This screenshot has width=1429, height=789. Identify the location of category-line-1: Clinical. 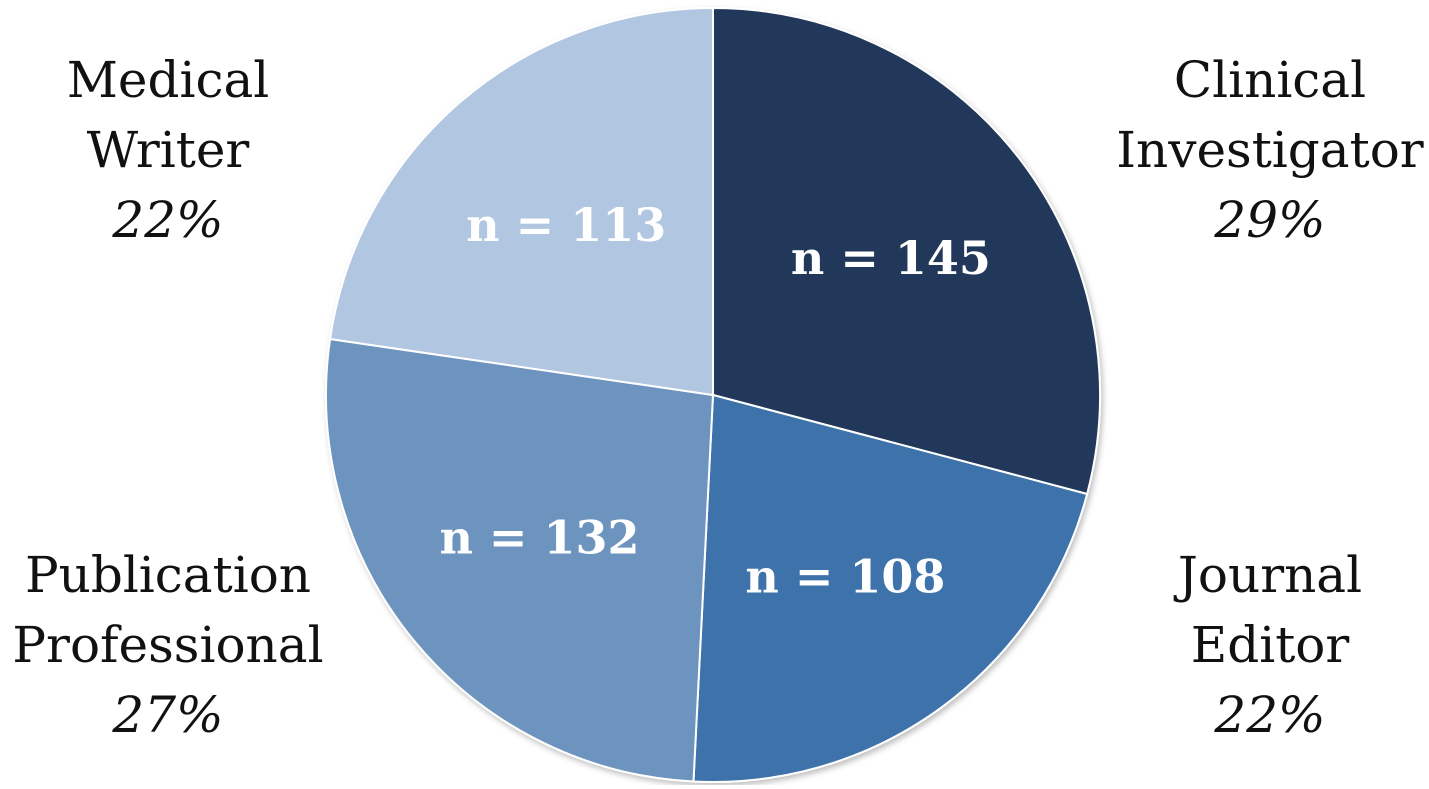
(1270, 80).